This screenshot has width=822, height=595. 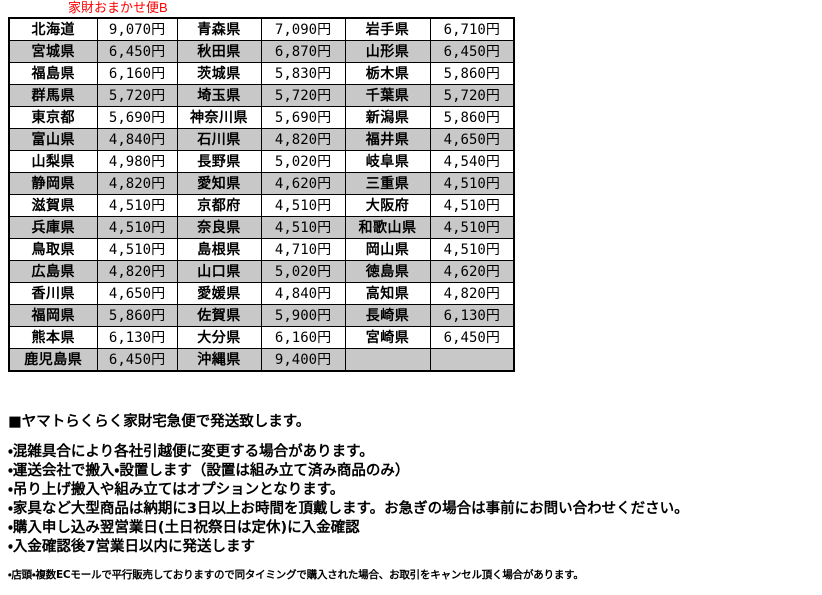 What do you see at coordinates (472, 161) in the screenshot?
I see `table-cell-price: 4,540円` at bounding box center [472, 161].